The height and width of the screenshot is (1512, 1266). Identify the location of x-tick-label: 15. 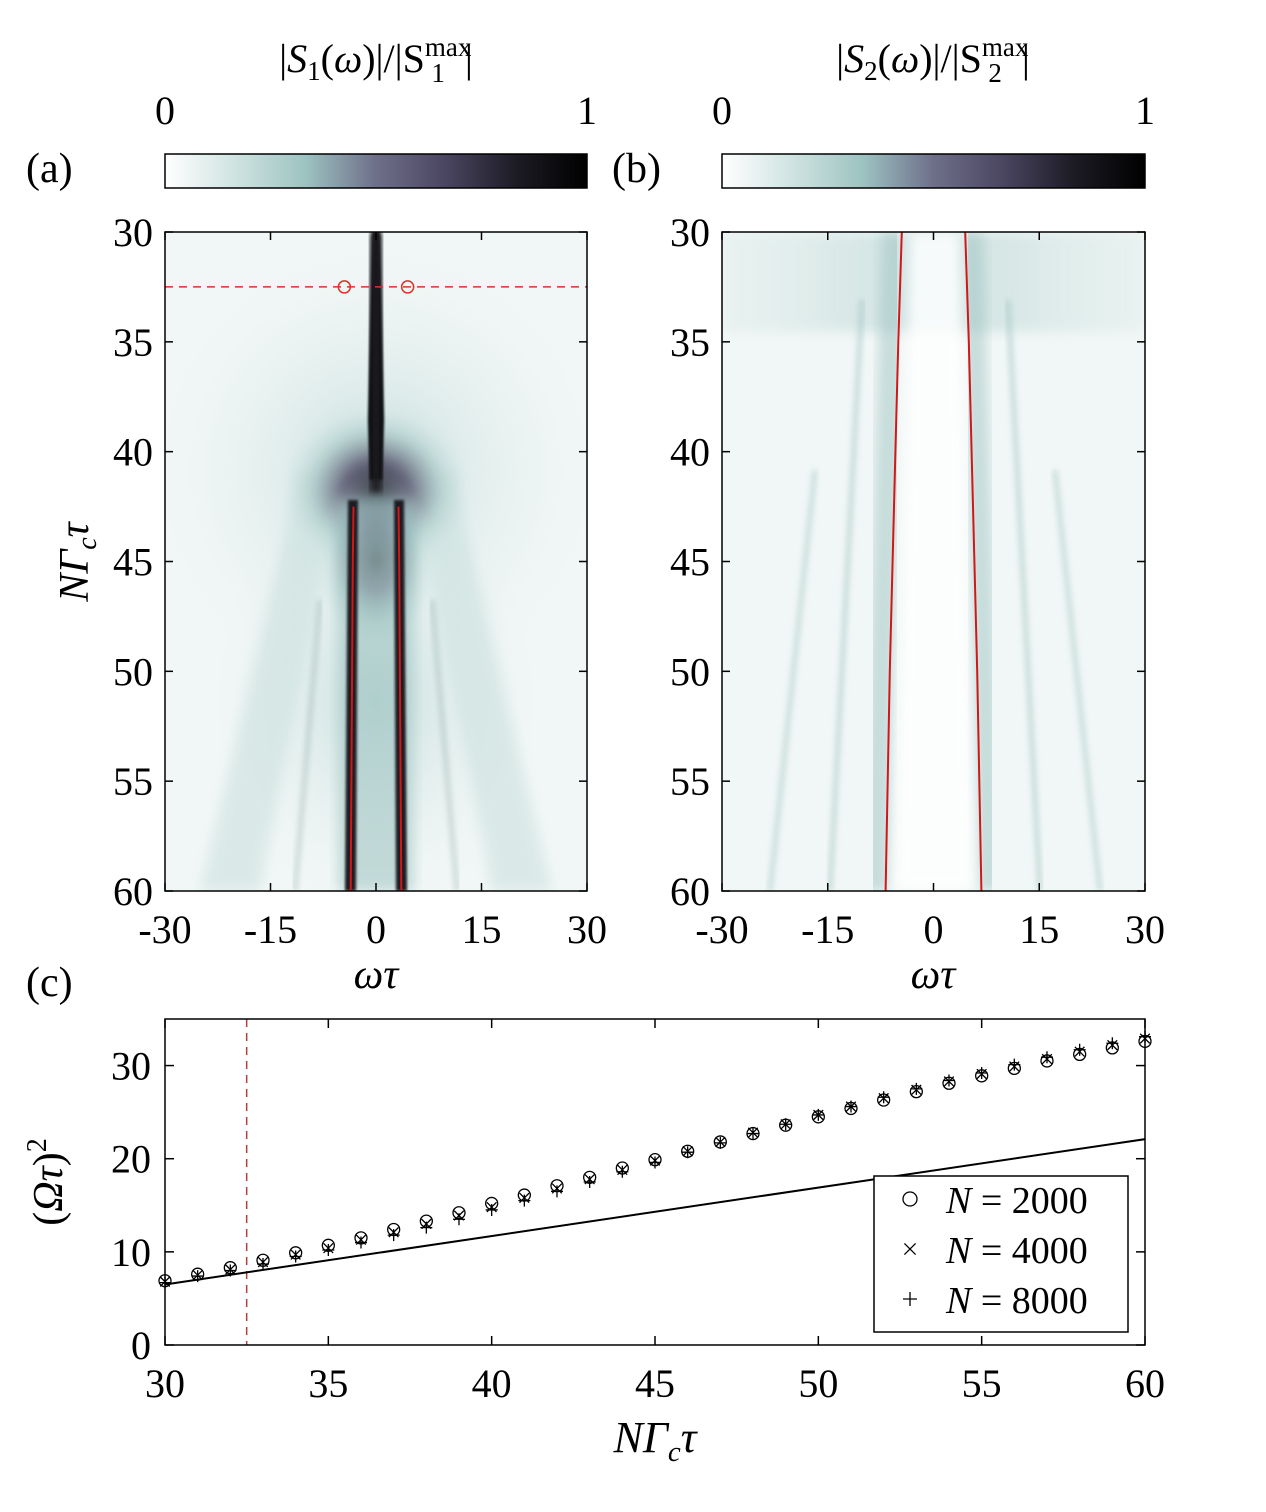
(1039, 929).